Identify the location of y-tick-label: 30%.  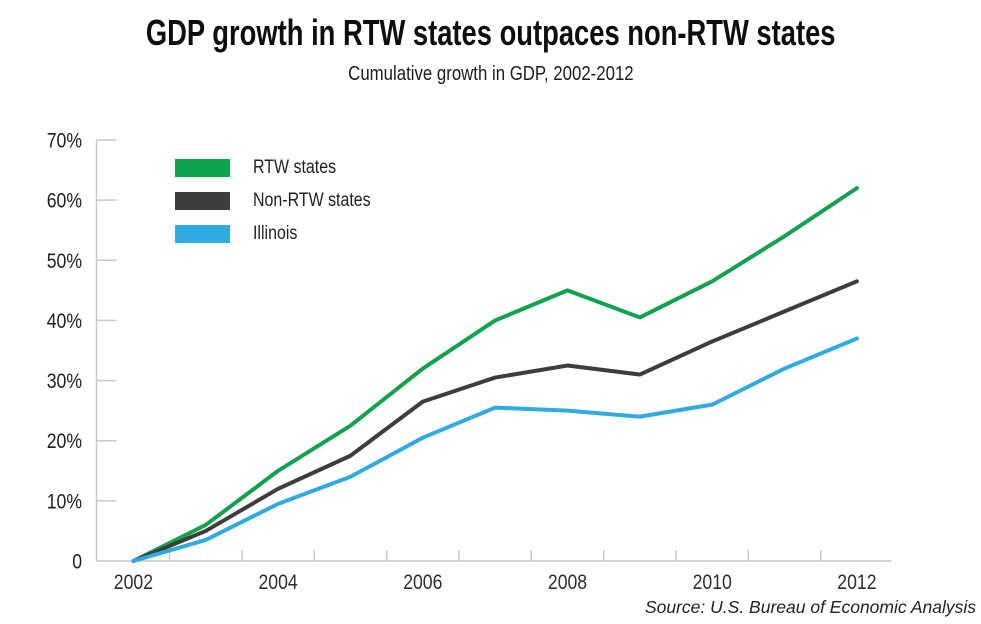
(64, 382).